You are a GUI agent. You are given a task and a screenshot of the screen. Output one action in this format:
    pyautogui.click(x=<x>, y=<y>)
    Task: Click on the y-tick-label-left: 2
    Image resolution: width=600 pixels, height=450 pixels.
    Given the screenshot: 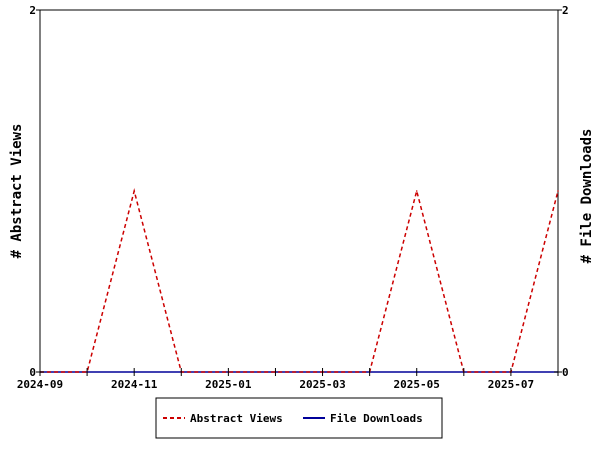 What is the action you would take?
    pyautogui.click(x=32, y=10)
    